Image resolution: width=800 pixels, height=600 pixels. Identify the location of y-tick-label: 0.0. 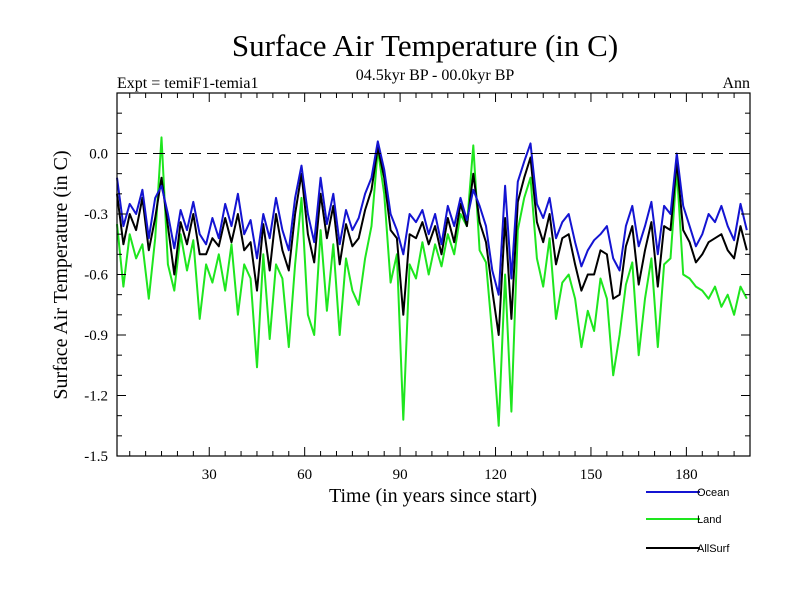
(98, 155).